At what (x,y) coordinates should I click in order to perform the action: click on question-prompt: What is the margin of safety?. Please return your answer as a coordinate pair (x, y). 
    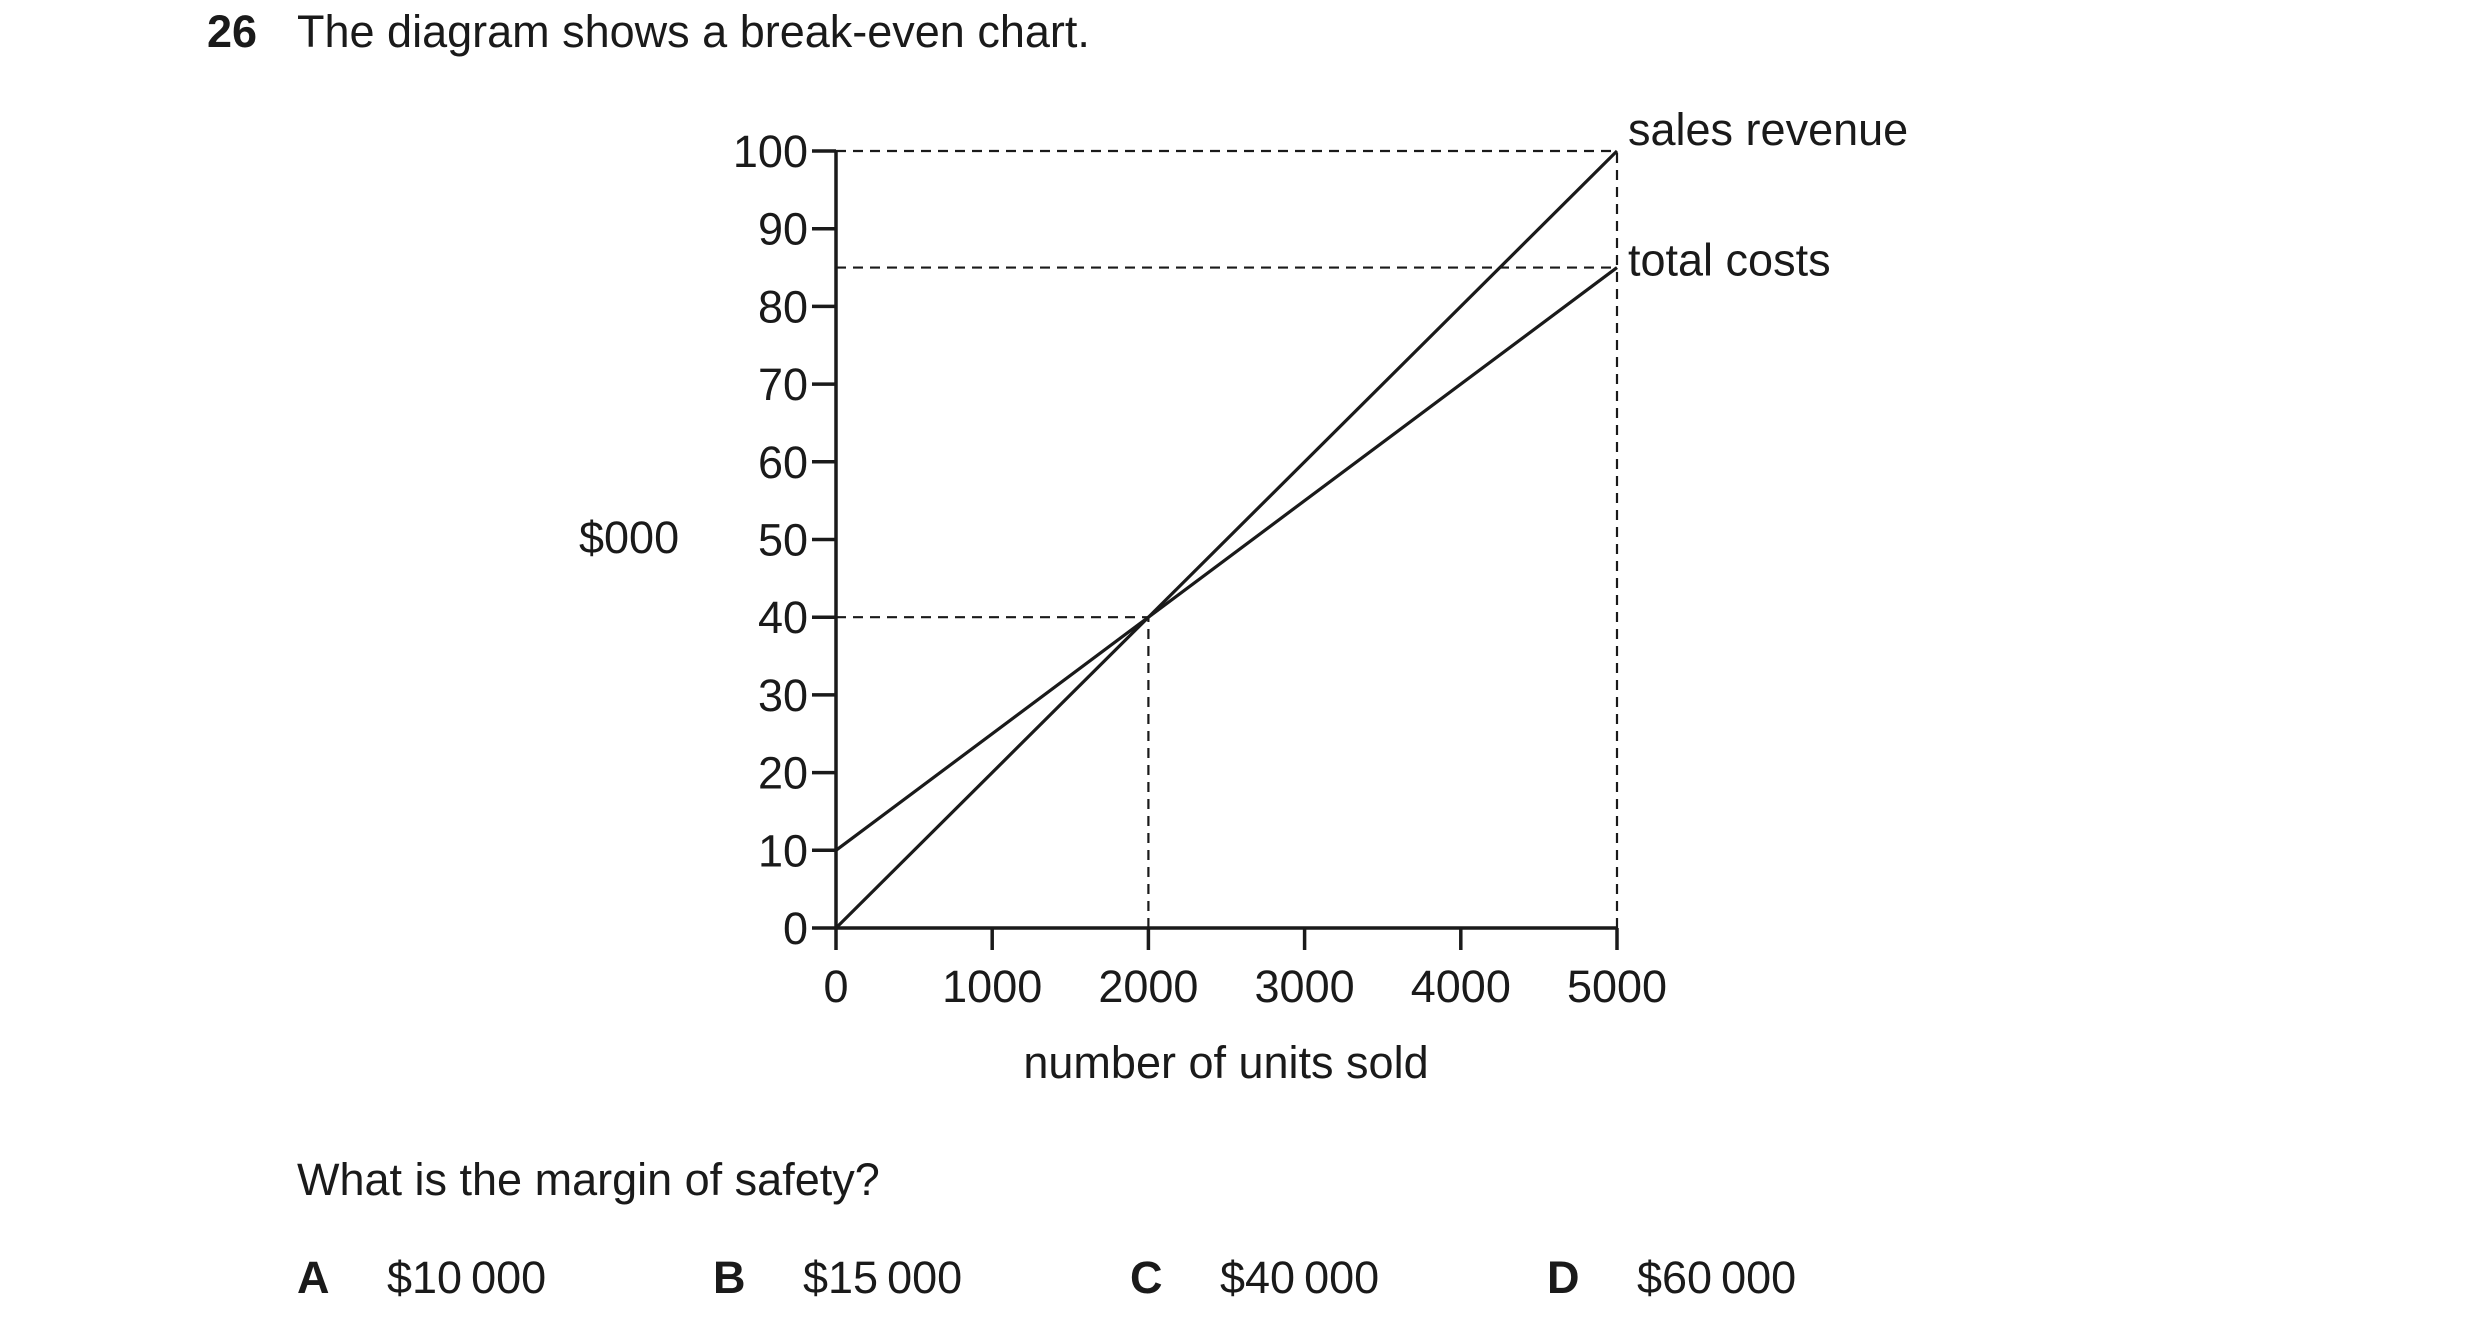
    Looking at the image, I should click on (588, 1179).